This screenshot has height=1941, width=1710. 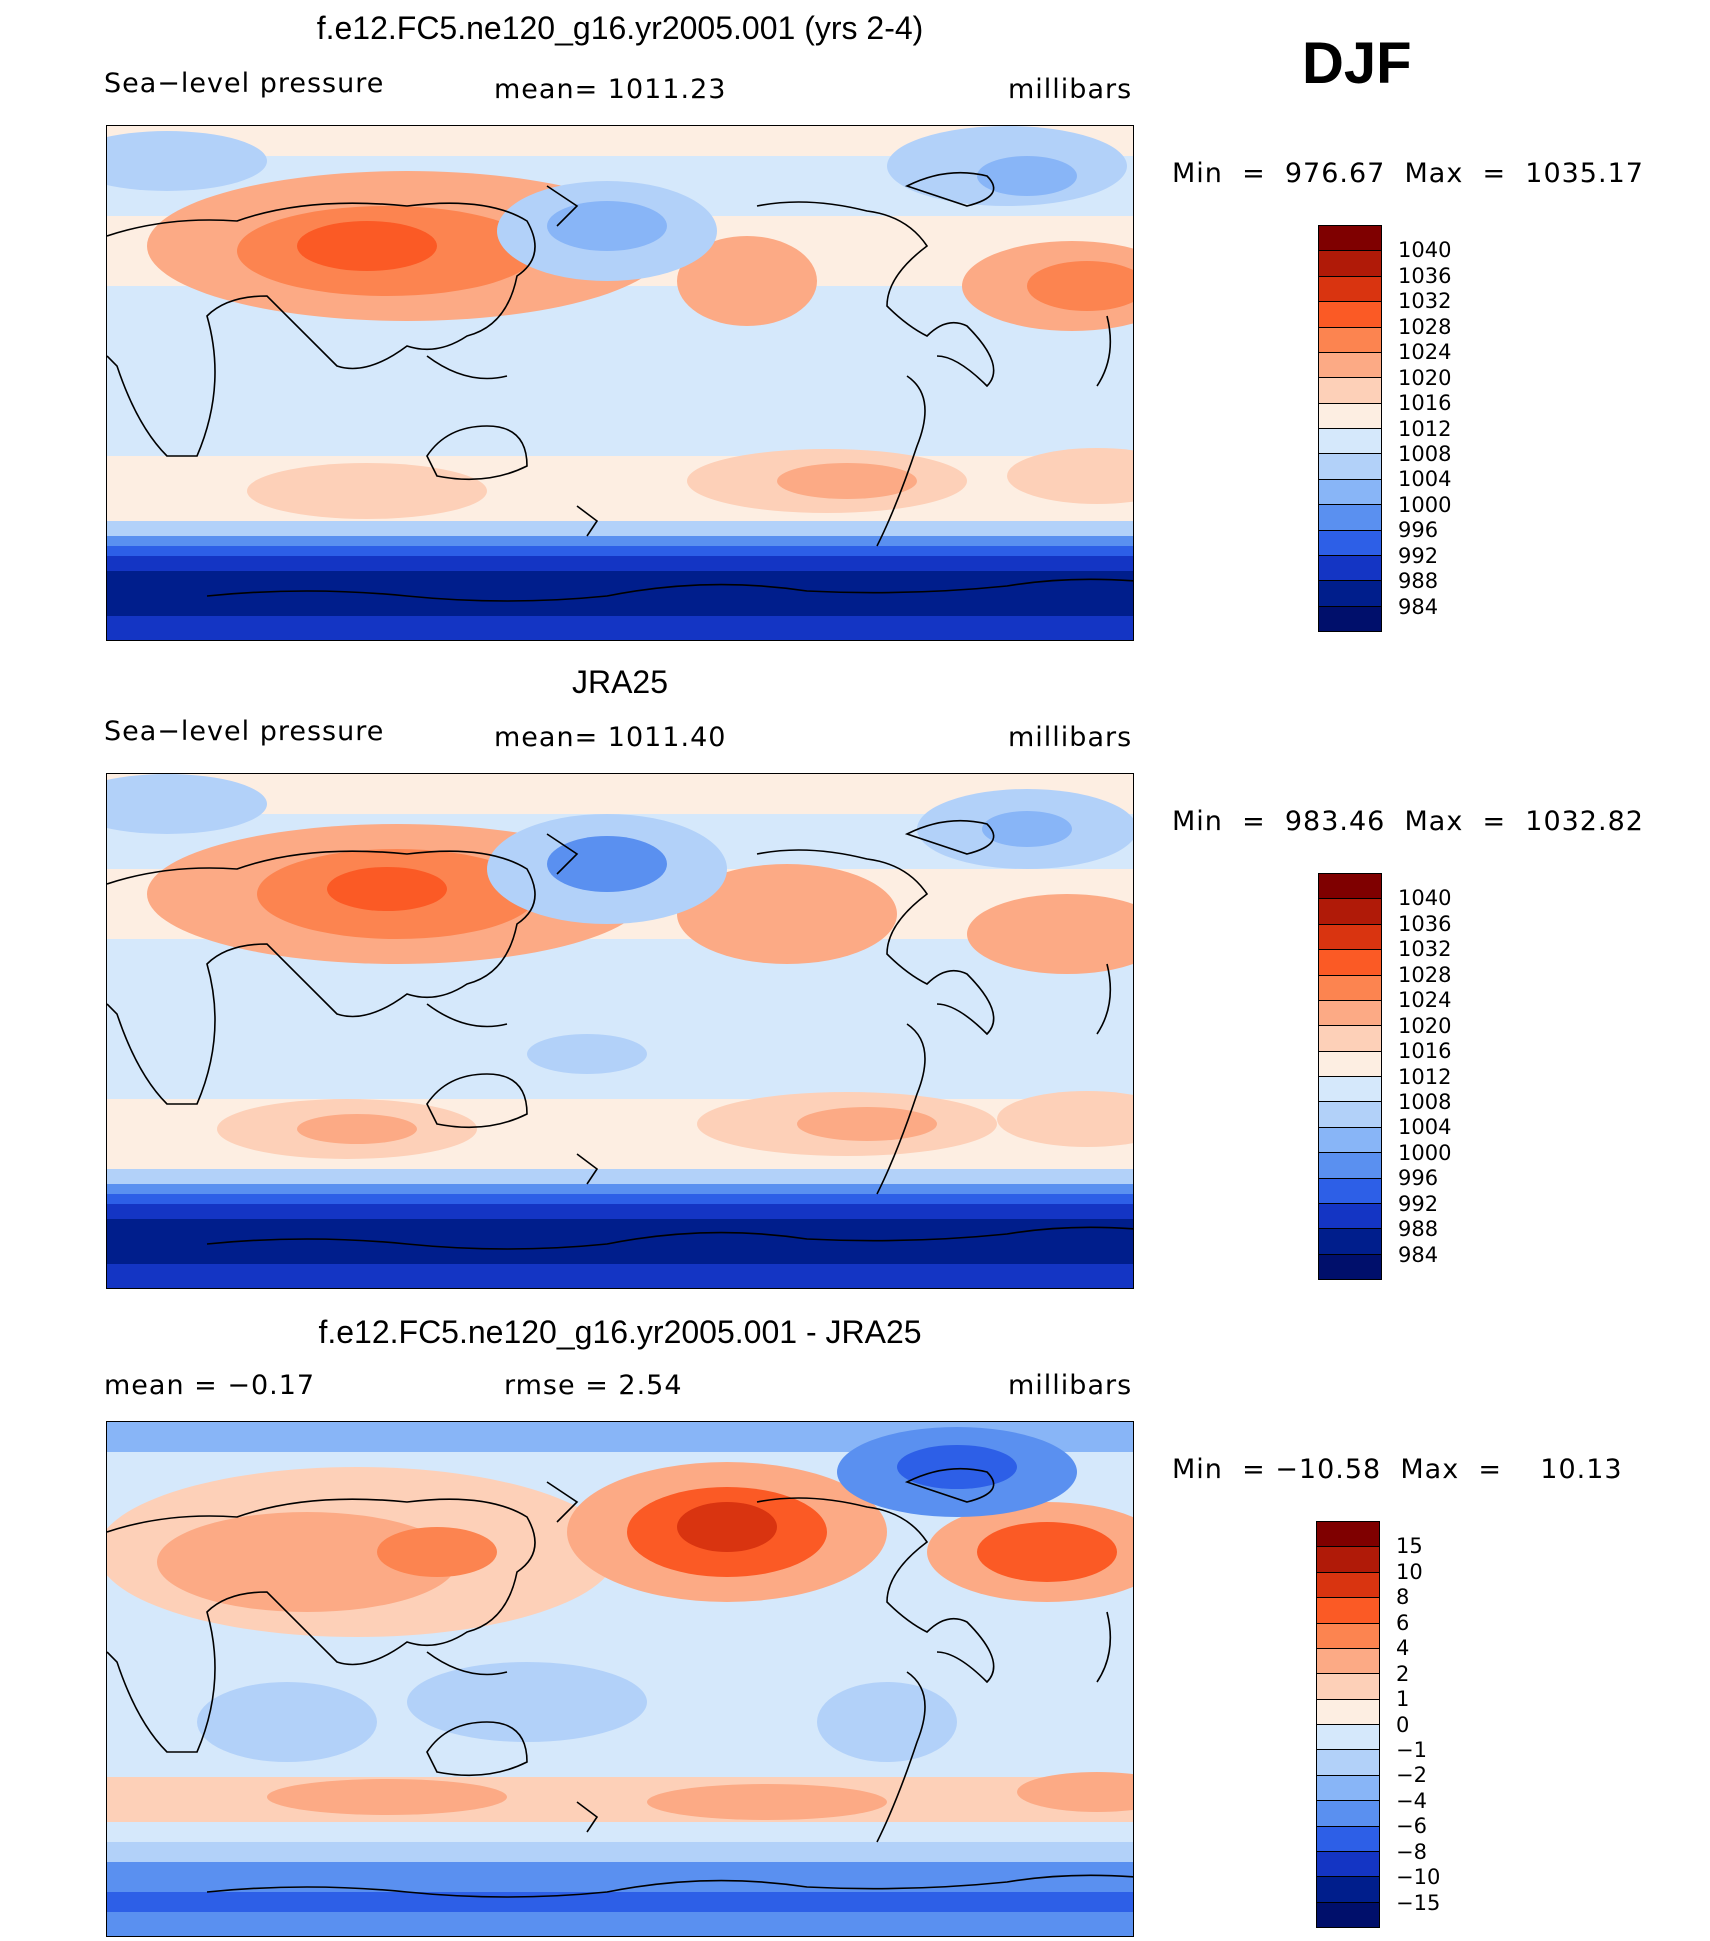 What do you see at coordinates (1411, 1749) in the screenshot?
I see `colorbar-label: −1` at bounding box center [1411, 1749].